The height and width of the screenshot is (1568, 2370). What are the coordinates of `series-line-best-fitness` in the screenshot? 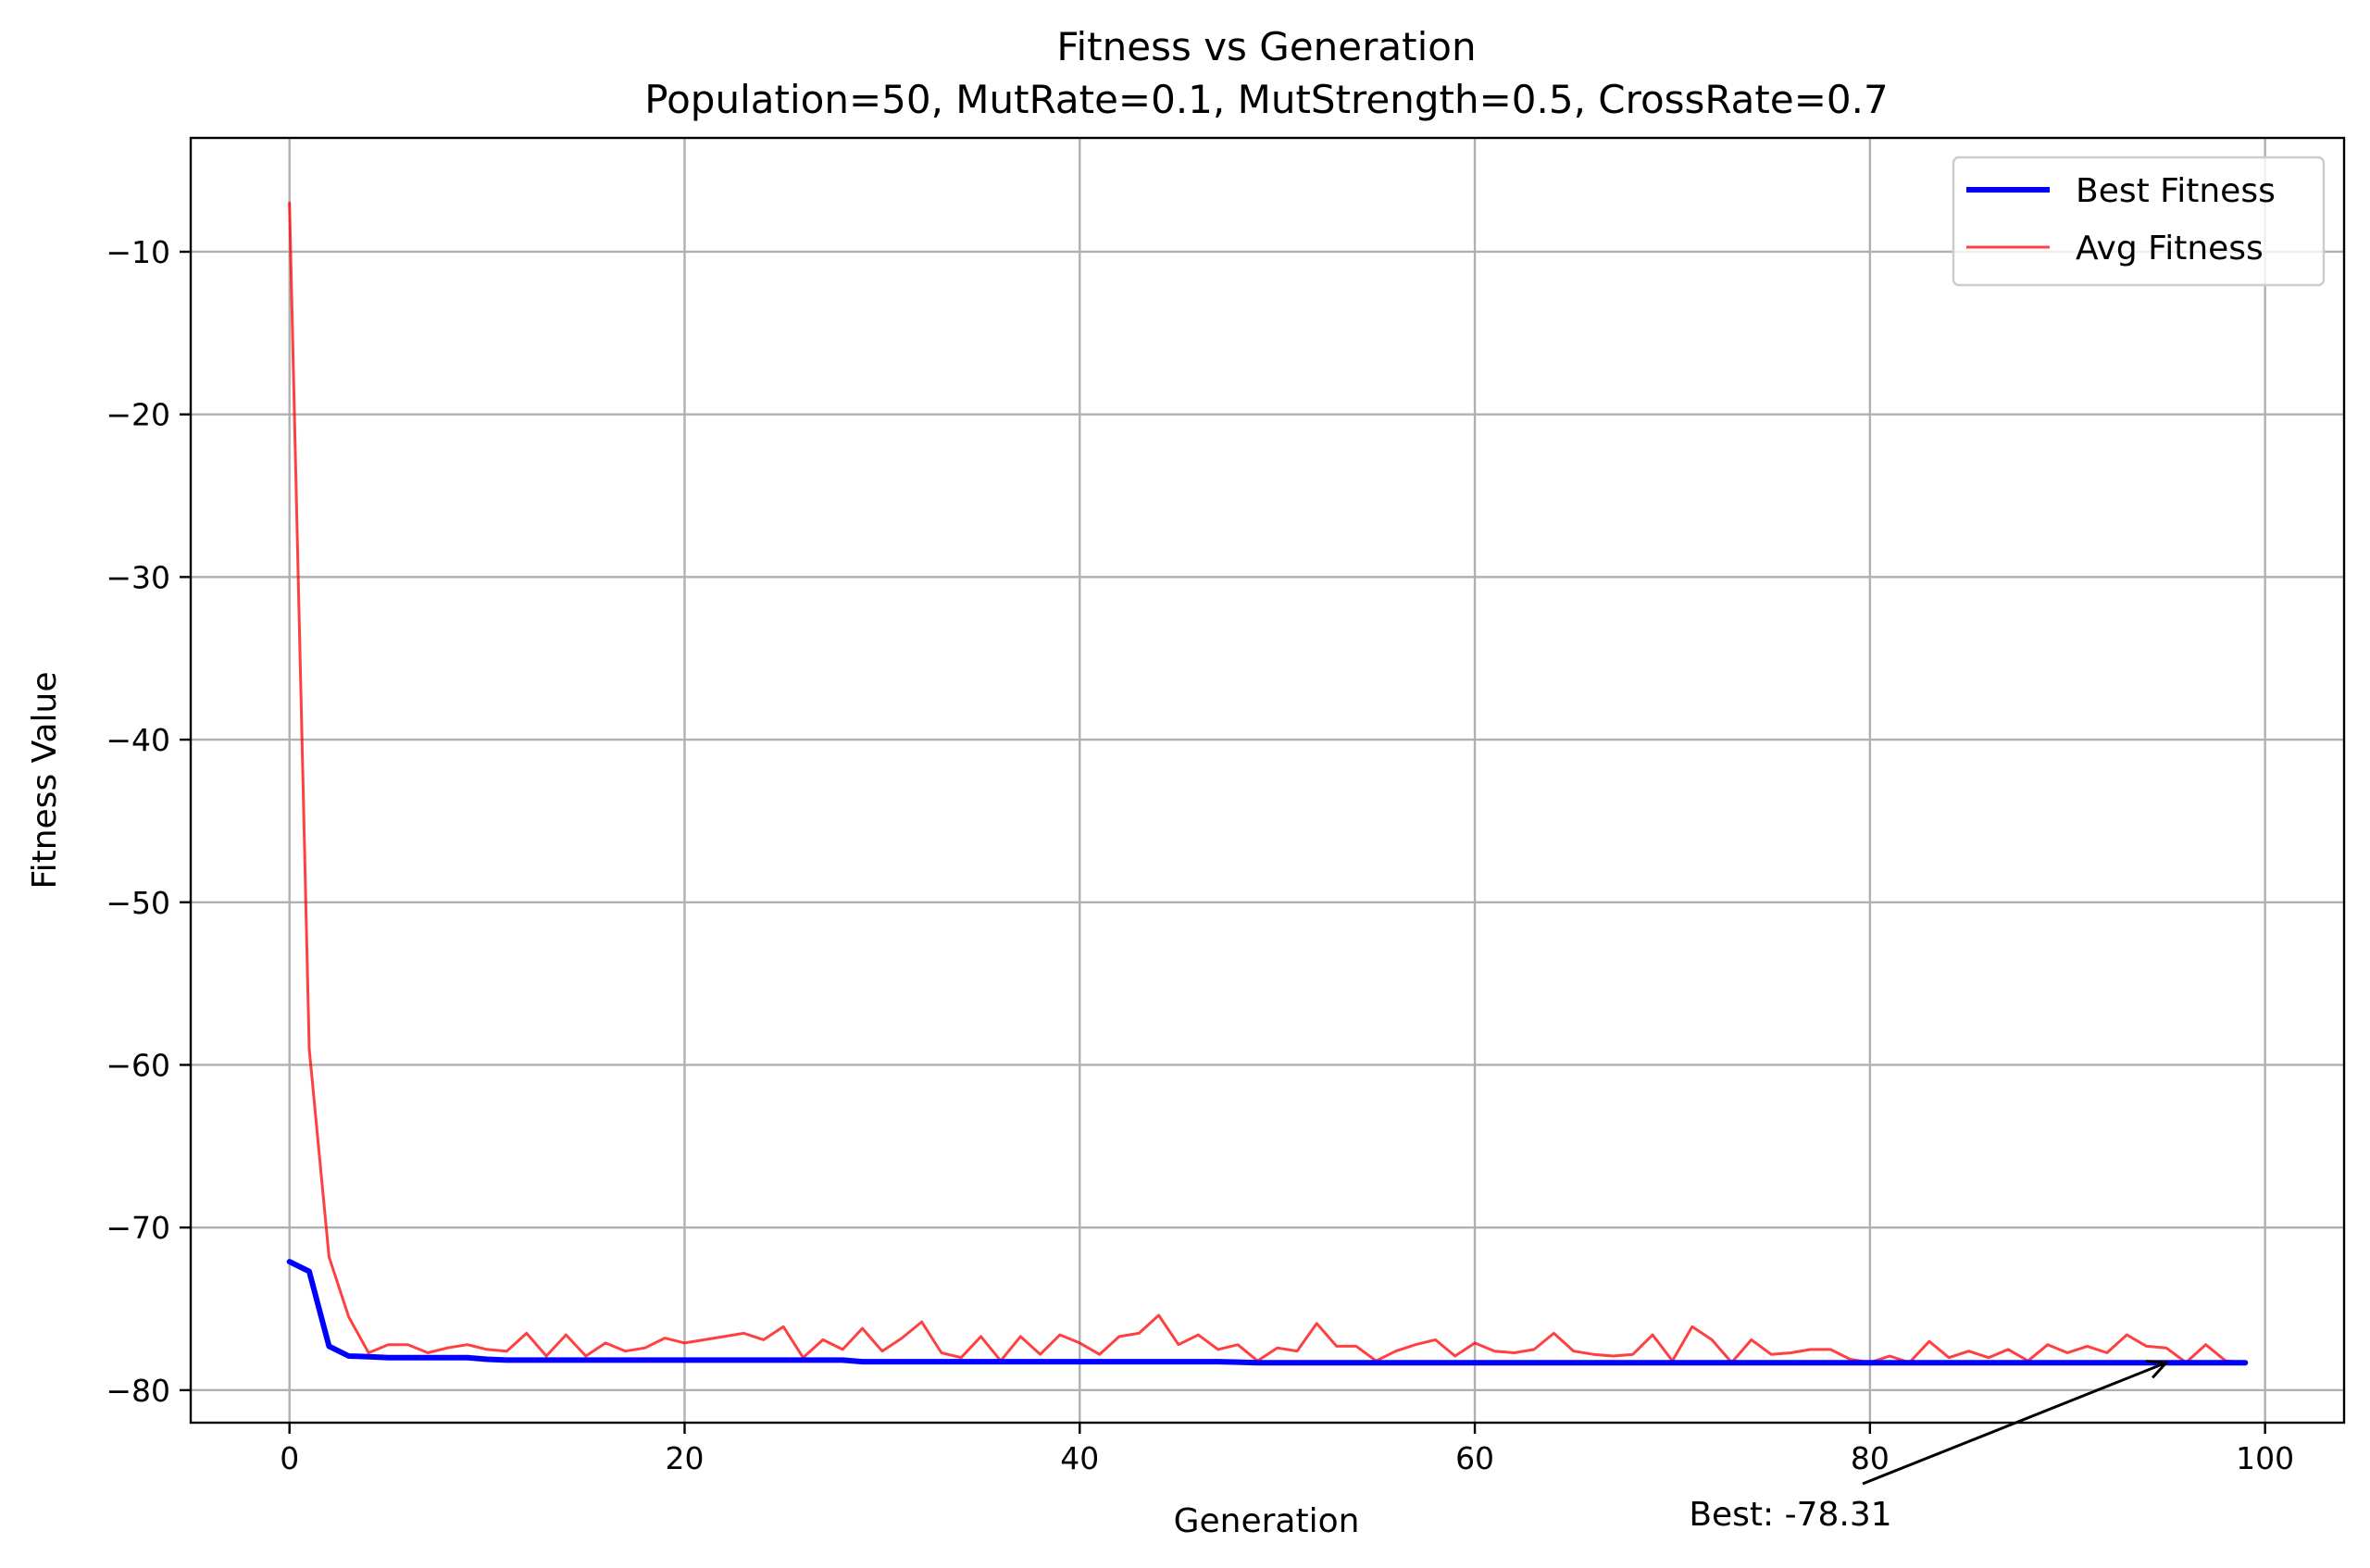 It's located at (1267, 1312).